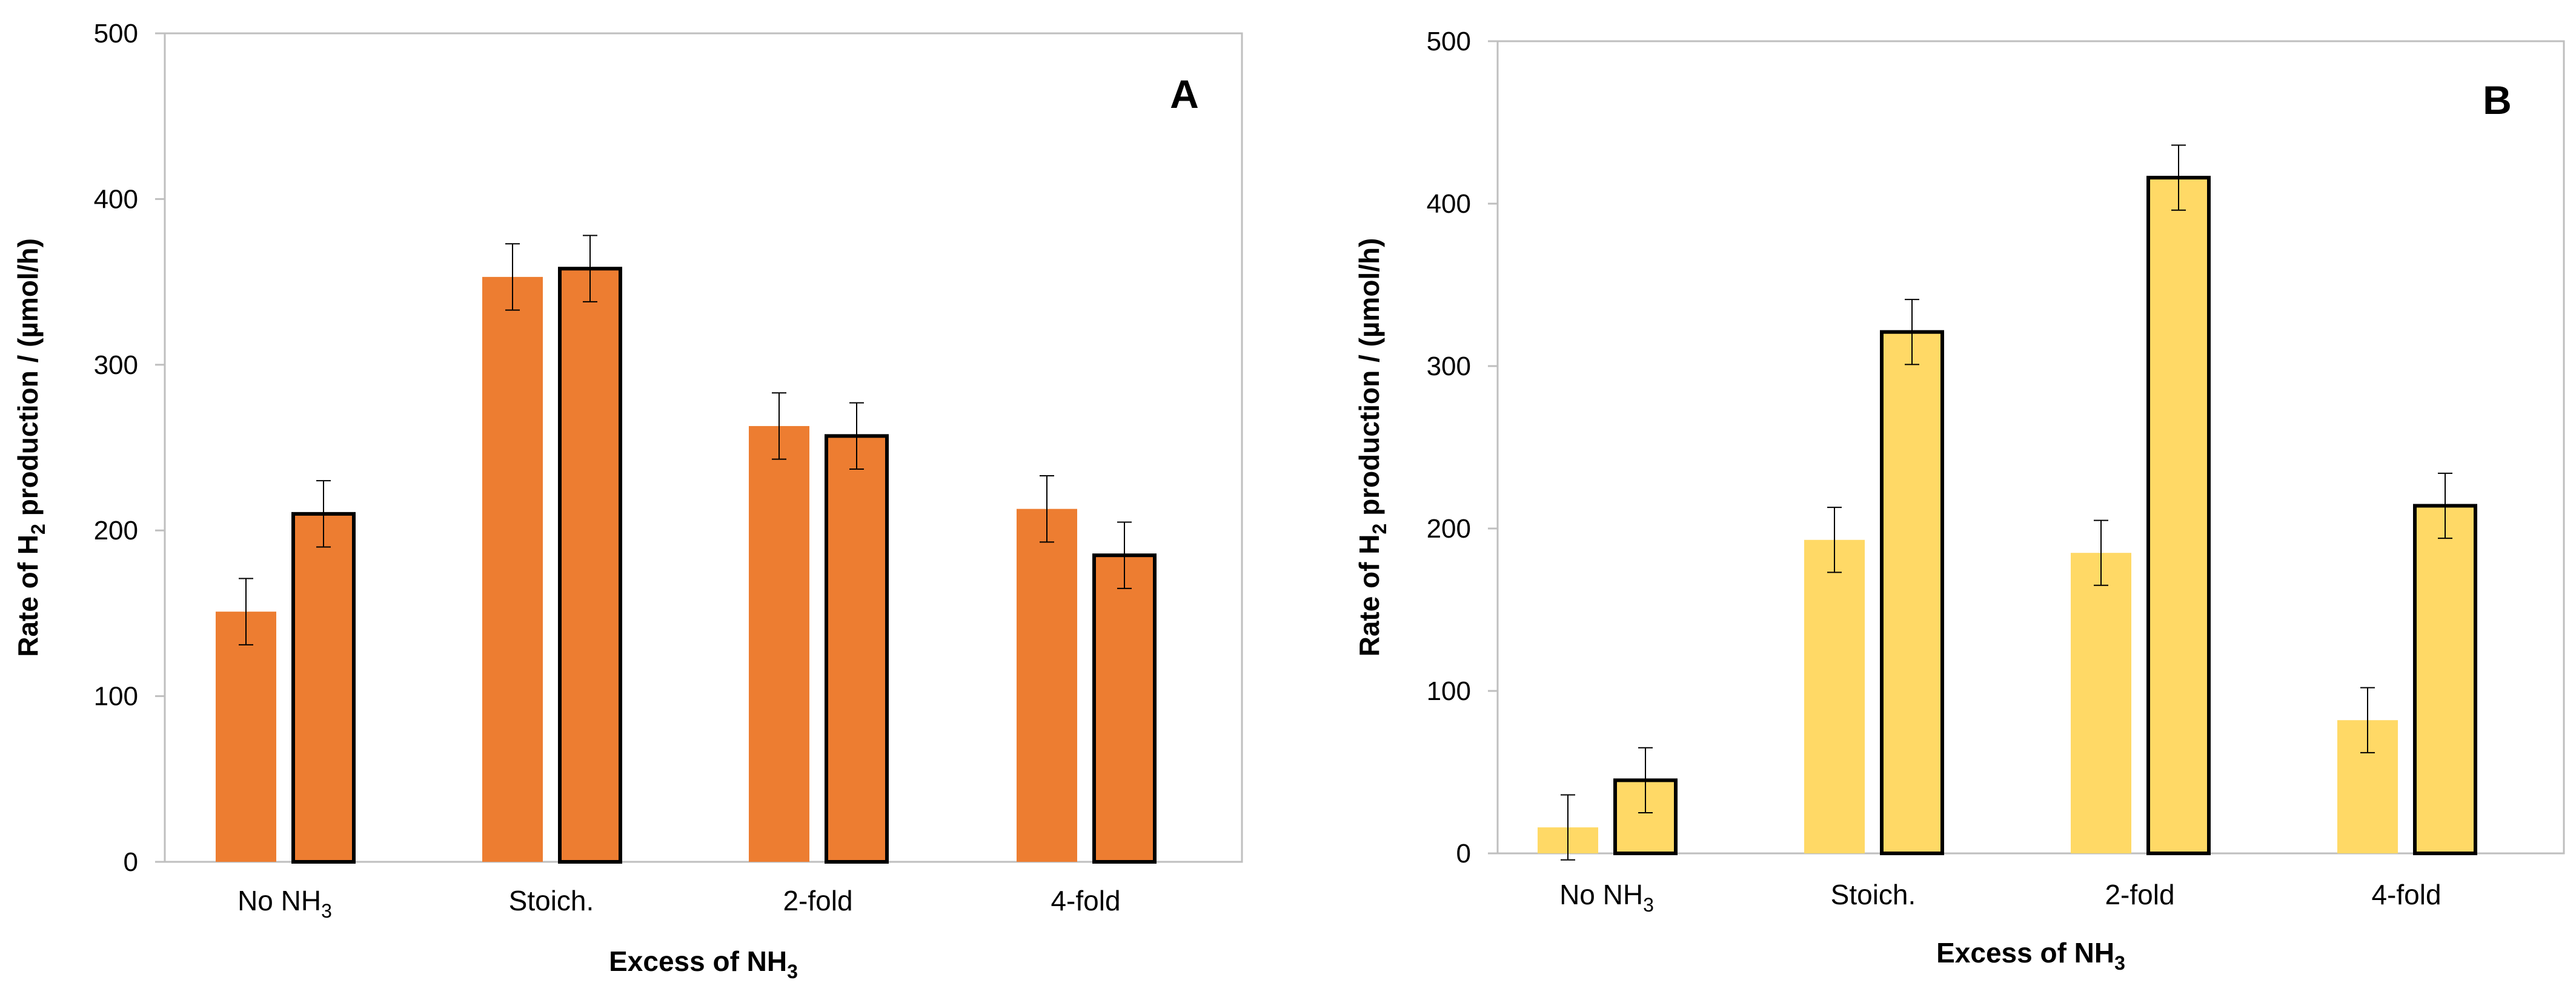  What do you see at coordinates (2498, 100) in the screenshot?
I see `panel-label: B` at bounding box center [2498, 100].